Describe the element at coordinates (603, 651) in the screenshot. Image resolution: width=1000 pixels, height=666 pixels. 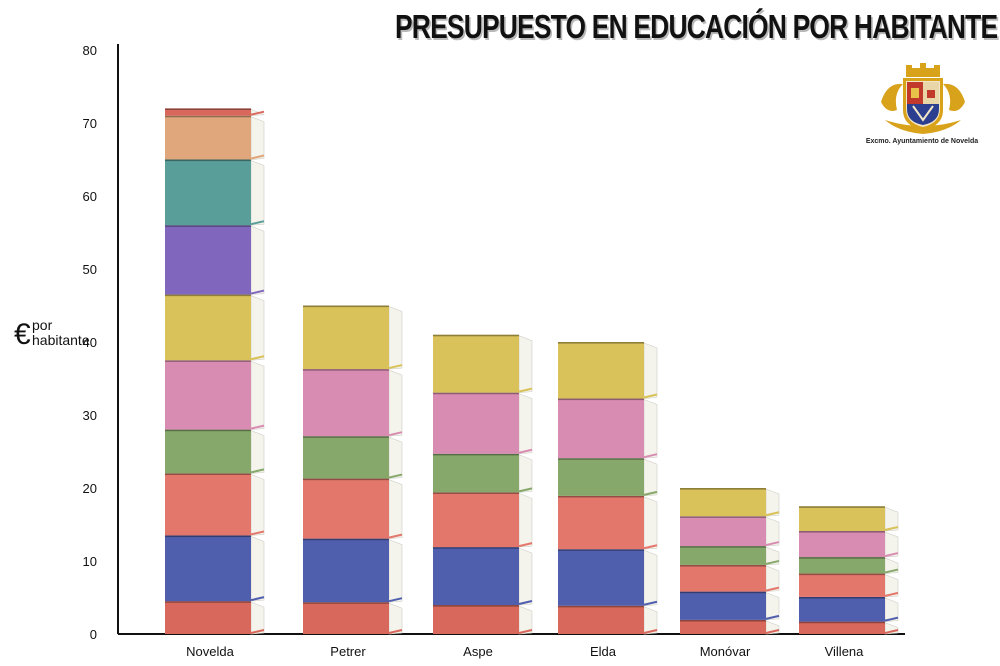
I see `x-category-label: Elda` at that location.